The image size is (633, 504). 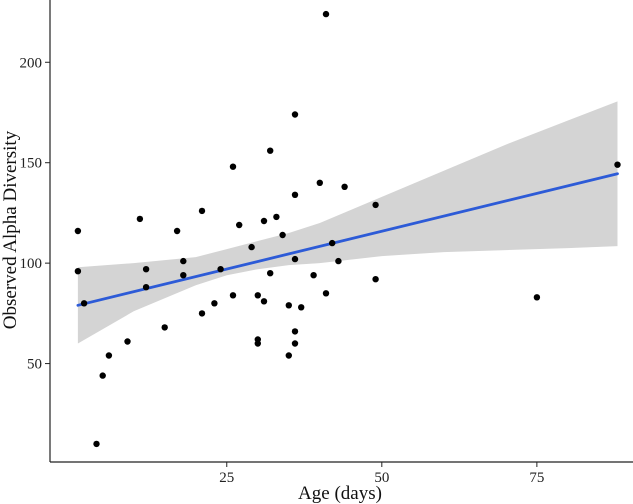 I want to click on x-tick-label: 50, so click(x=381, y=478).